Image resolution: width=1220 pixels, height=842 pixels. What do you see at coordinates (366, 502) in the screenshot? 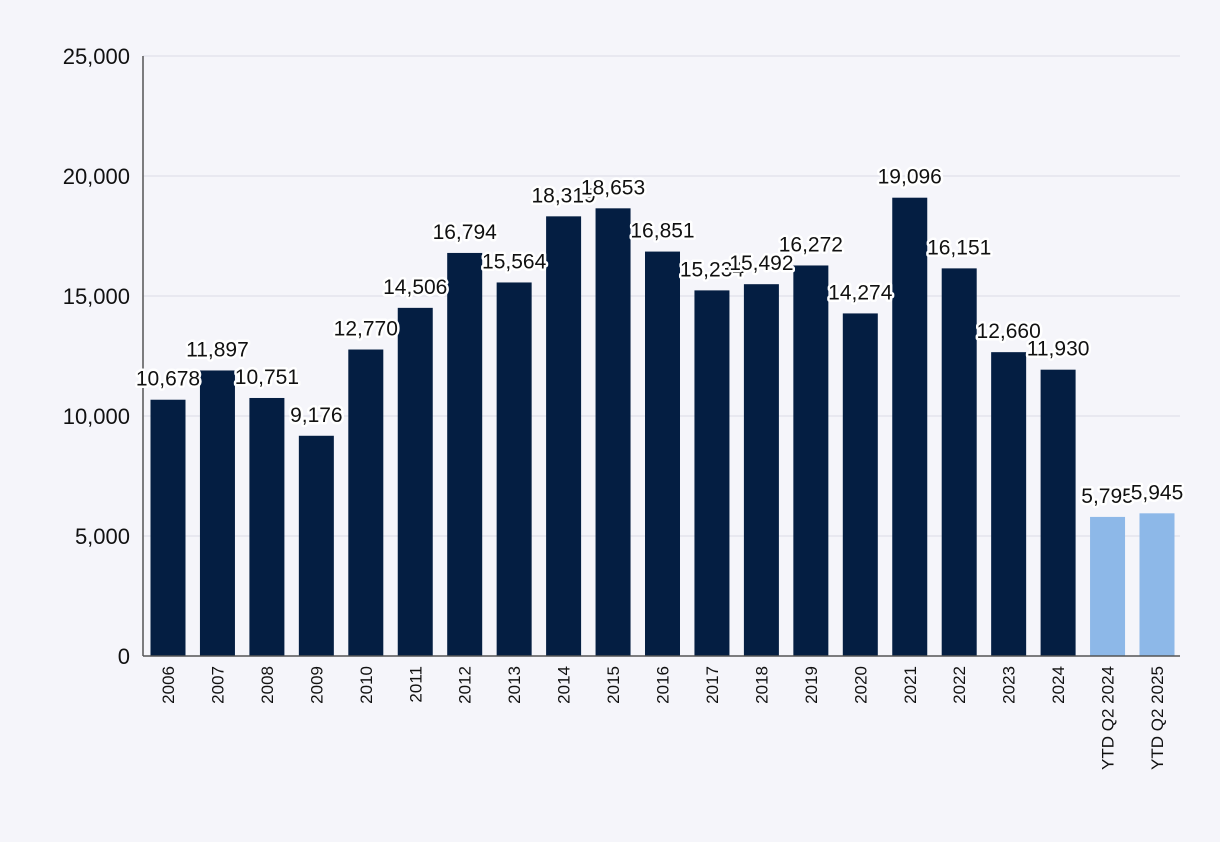
I see `bar-2010` at bounding box center [366, 502].